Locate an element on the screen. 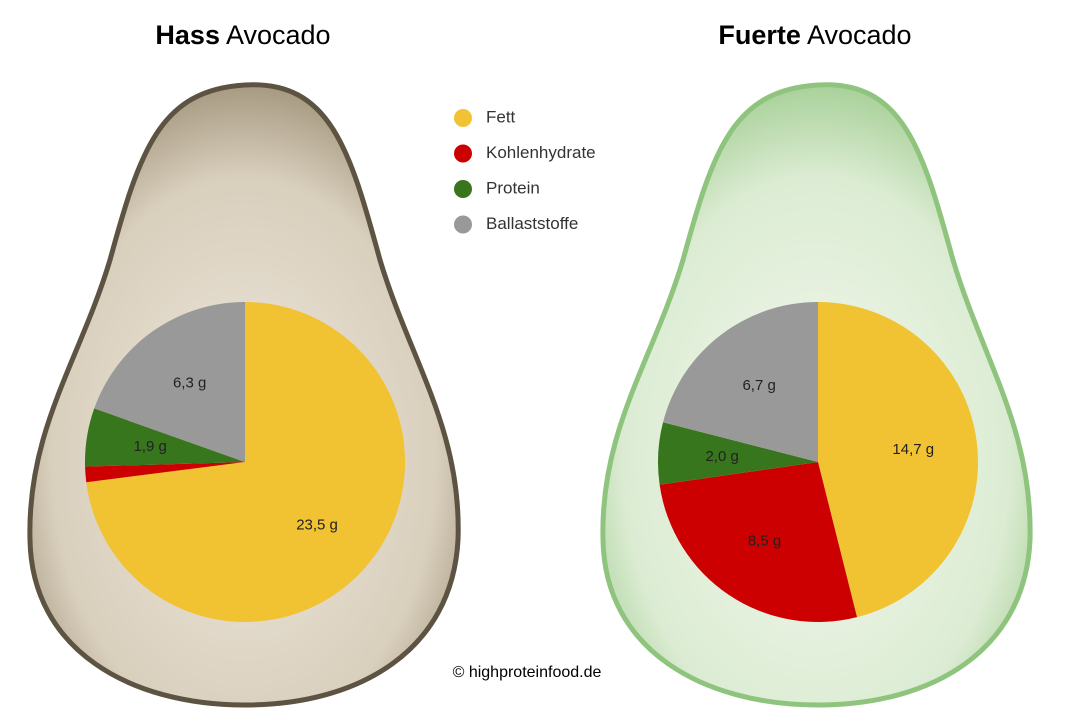 Image resolution: width=1065 pixels, height=726 pixels. legend-label: Protein is located at coordinates (513, 187).